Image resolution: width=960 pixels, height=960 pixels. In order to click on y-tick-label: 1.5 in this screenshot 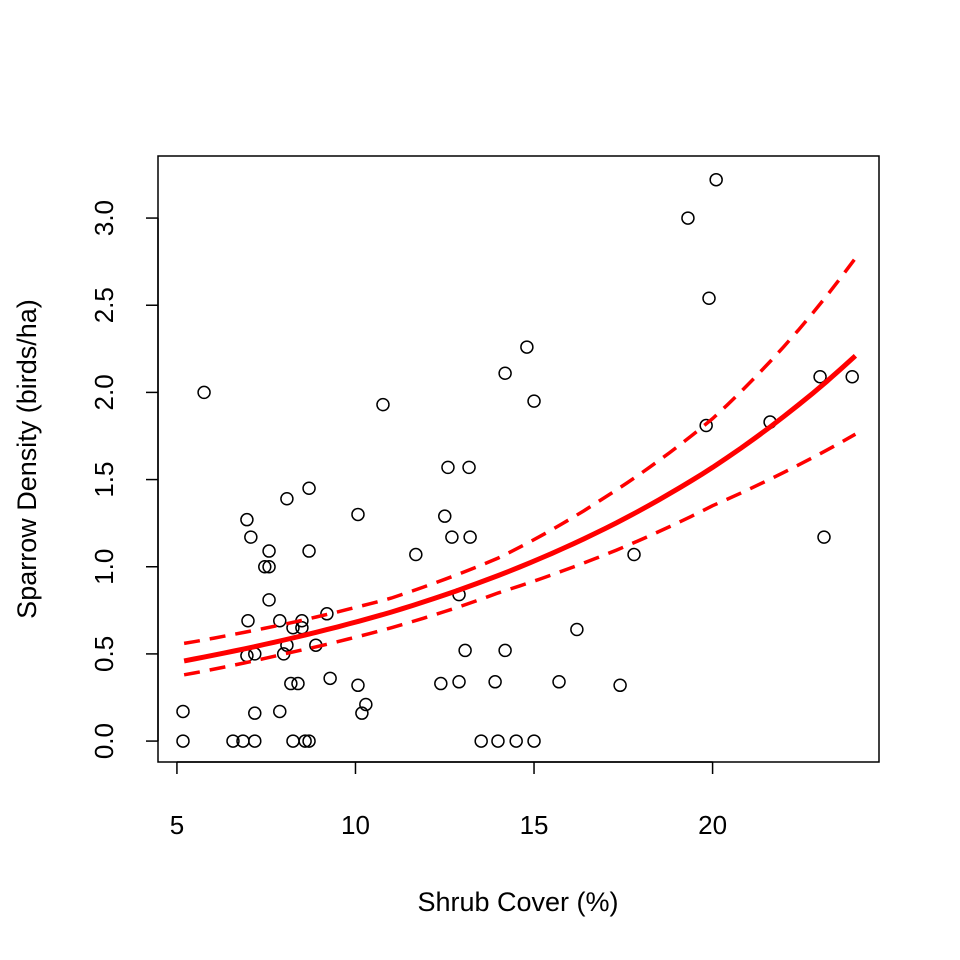, I will do `click(104, 479)`.